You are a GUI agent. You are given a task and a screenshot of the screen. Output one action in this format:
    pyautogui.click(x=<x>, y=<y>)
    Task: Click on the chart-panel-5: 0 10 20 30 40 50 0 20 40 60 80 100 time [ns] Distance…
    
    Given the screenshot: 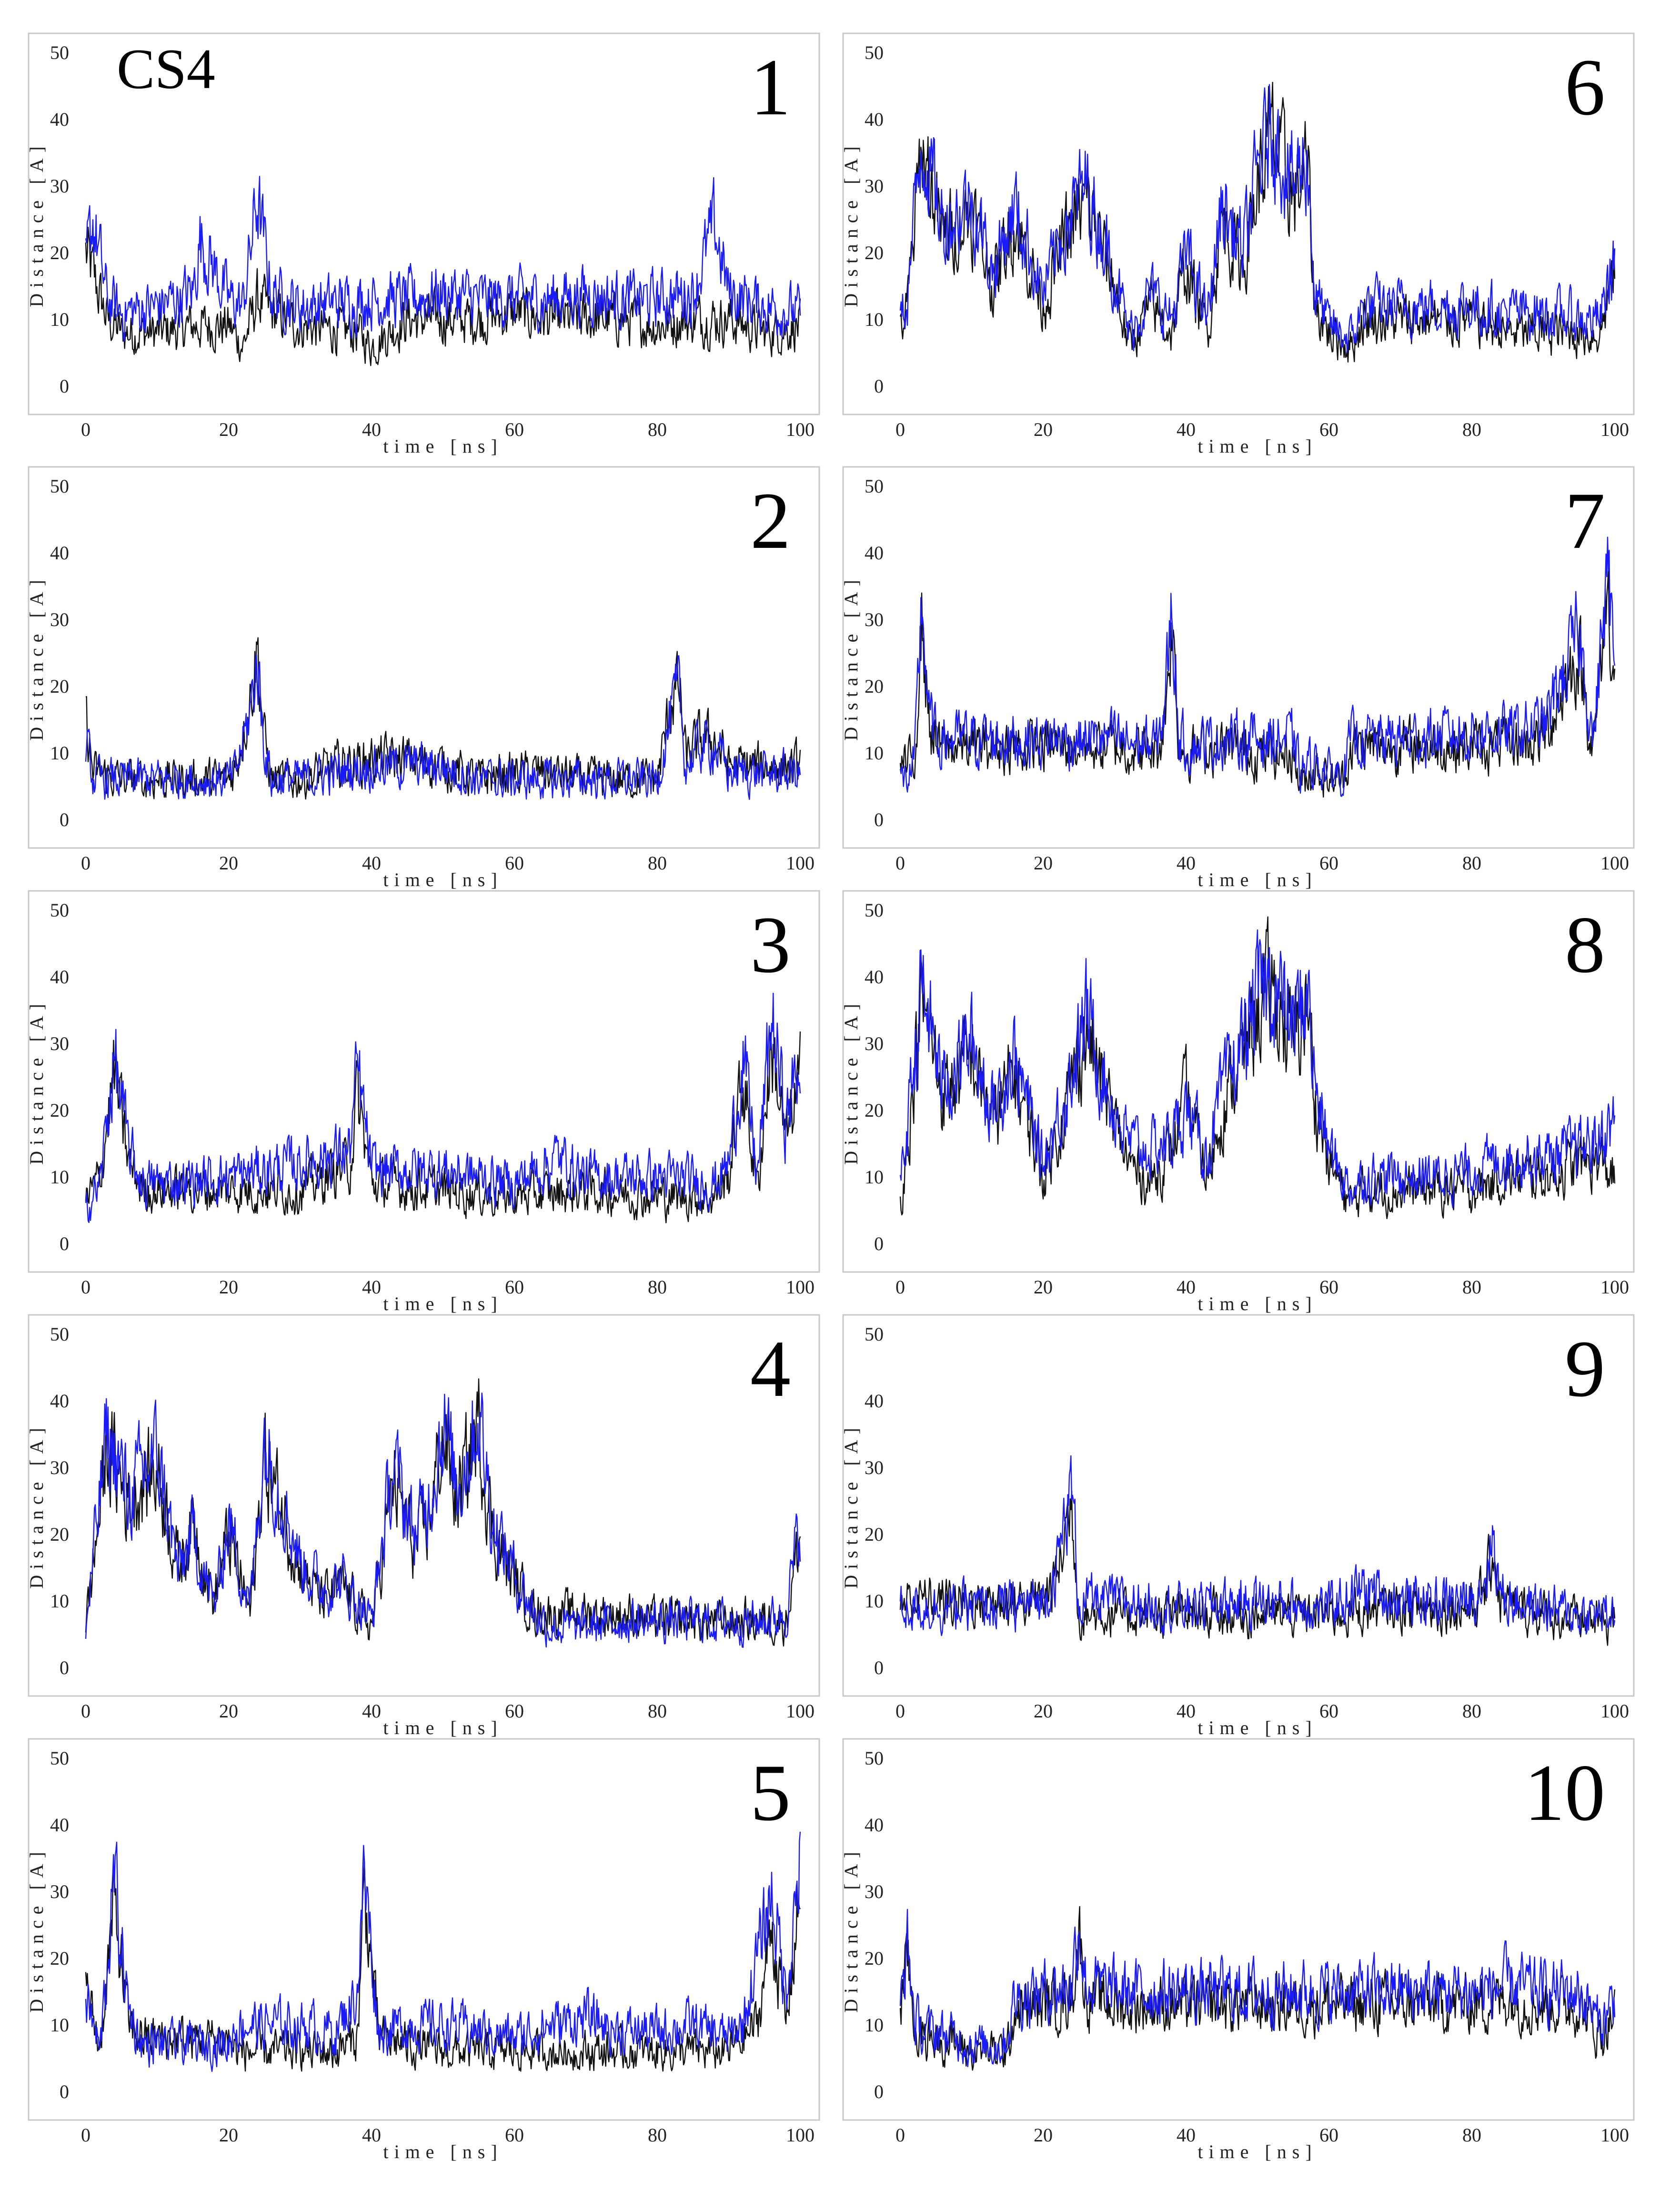 What is the action you would take?
    pyautogui.click(x=423, y=1950)
    